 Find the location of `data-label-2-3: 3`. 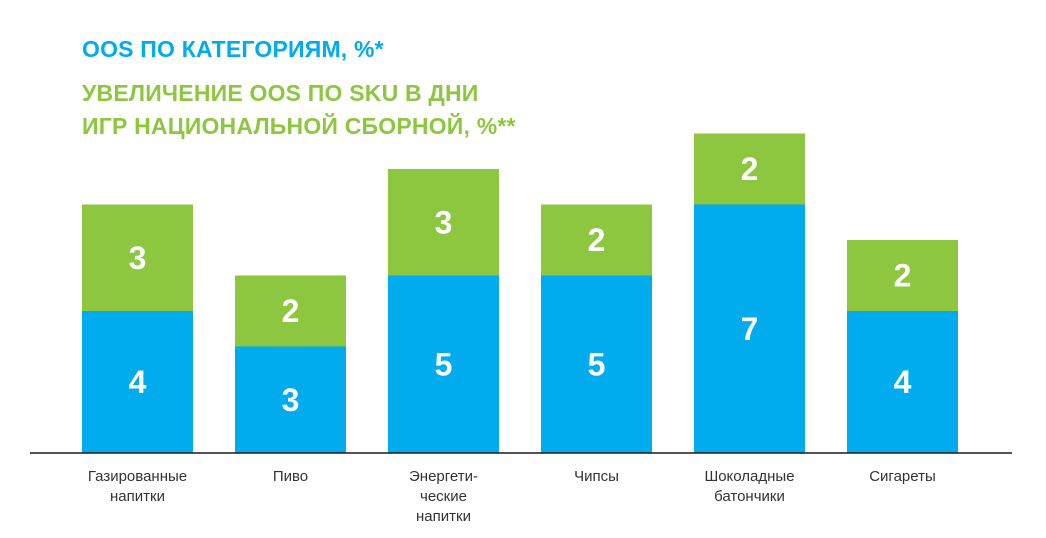

data-label-2-3: 3 is located at coordinates (444, 222).